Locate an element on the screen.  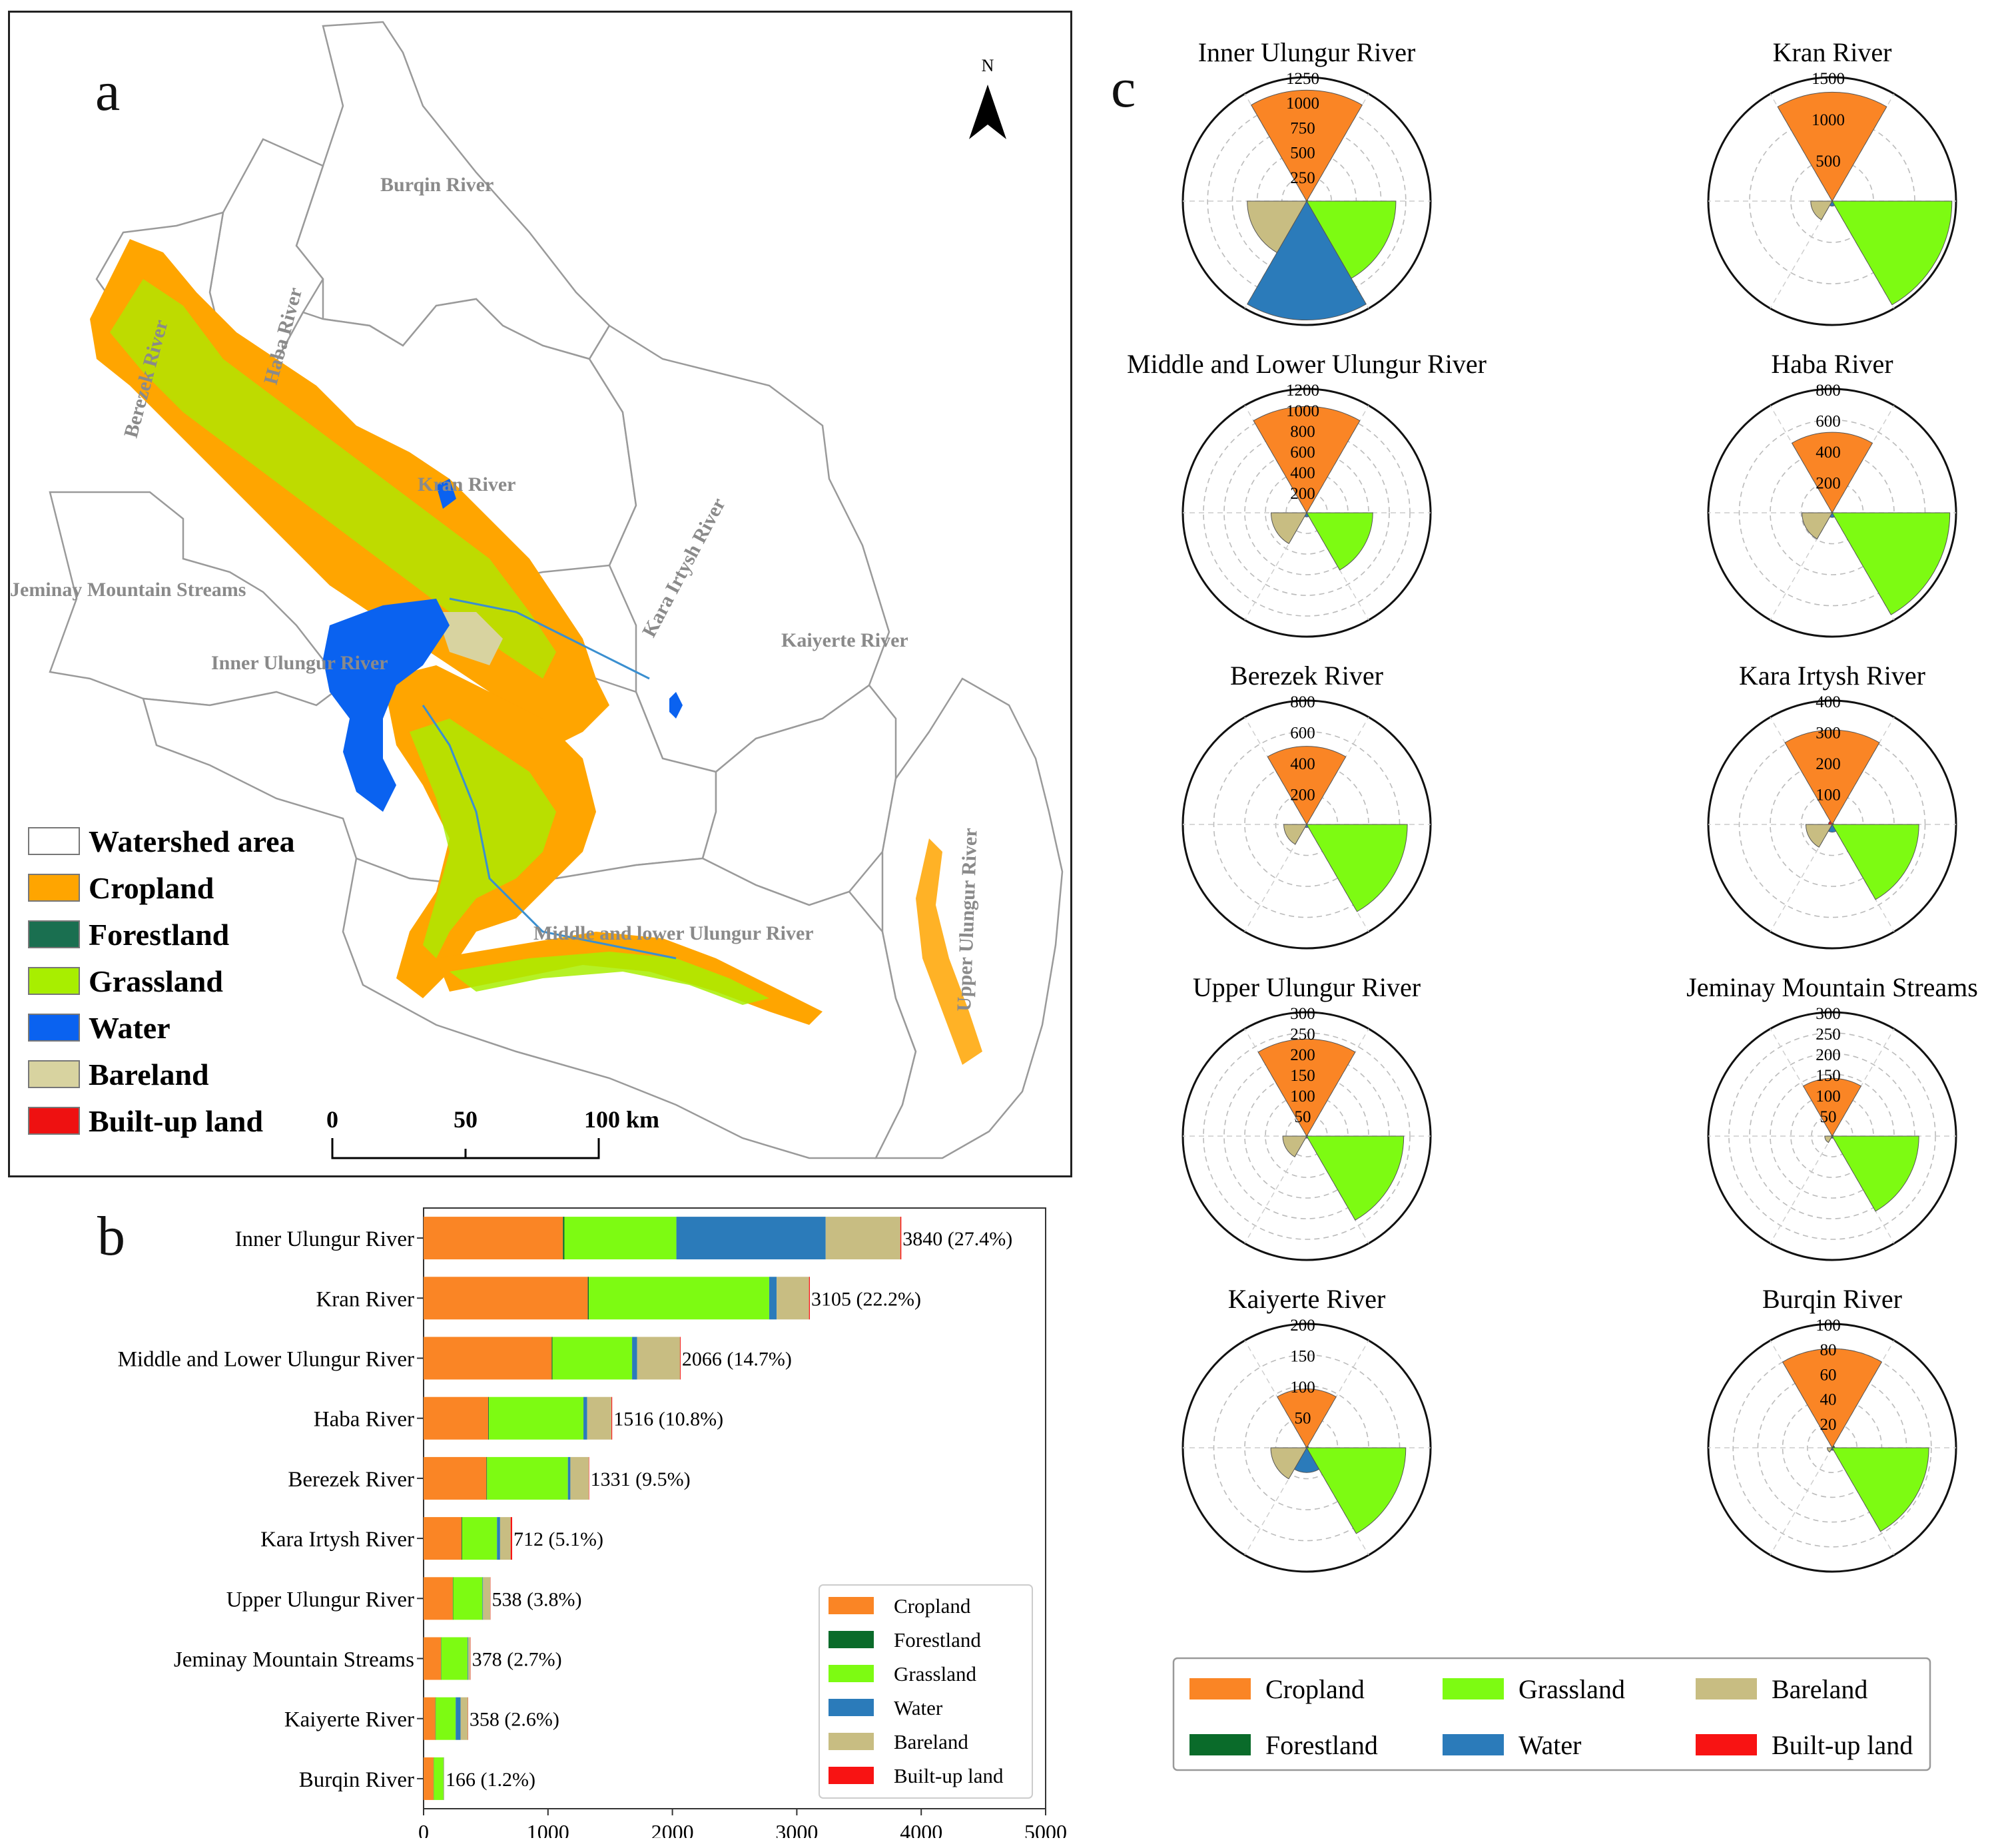
map-legend-label: Cropland is located at coordinates (152, 888).